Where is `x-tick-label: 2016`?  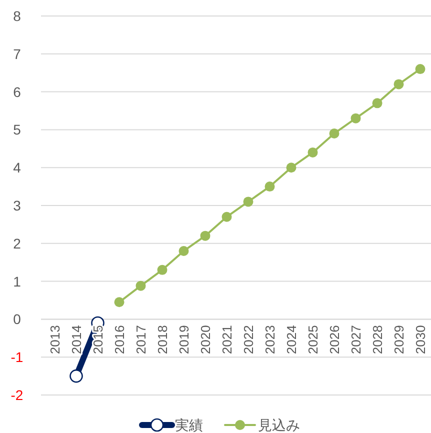
x-tick-label: 2016 is located at coordinates (120, 339).